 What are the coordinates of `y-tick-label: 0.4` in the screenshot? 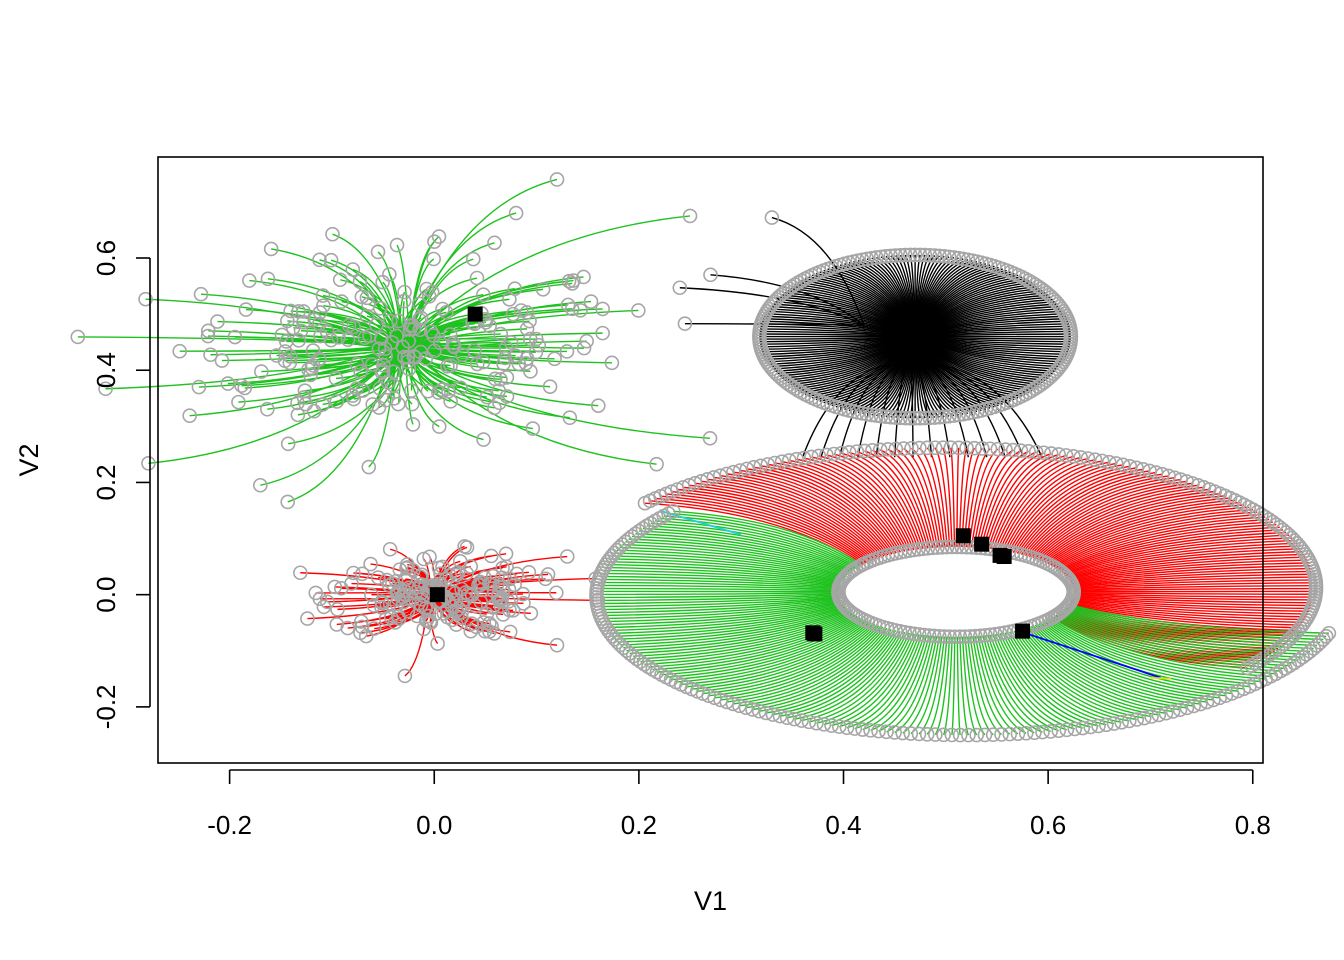 It's located at (106, 370).